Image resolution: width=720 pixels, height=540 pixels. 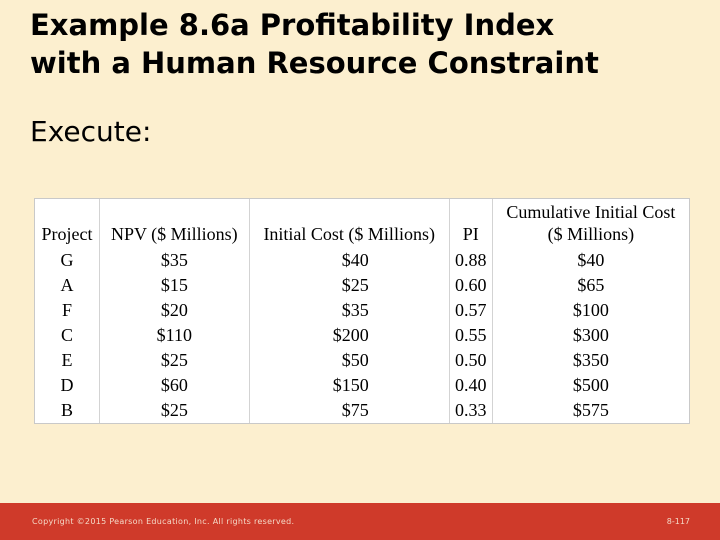 What do you see at coordinates (67, 385) in the screenshot?
I see `cell-project: D` at bounding box center [67, 385].